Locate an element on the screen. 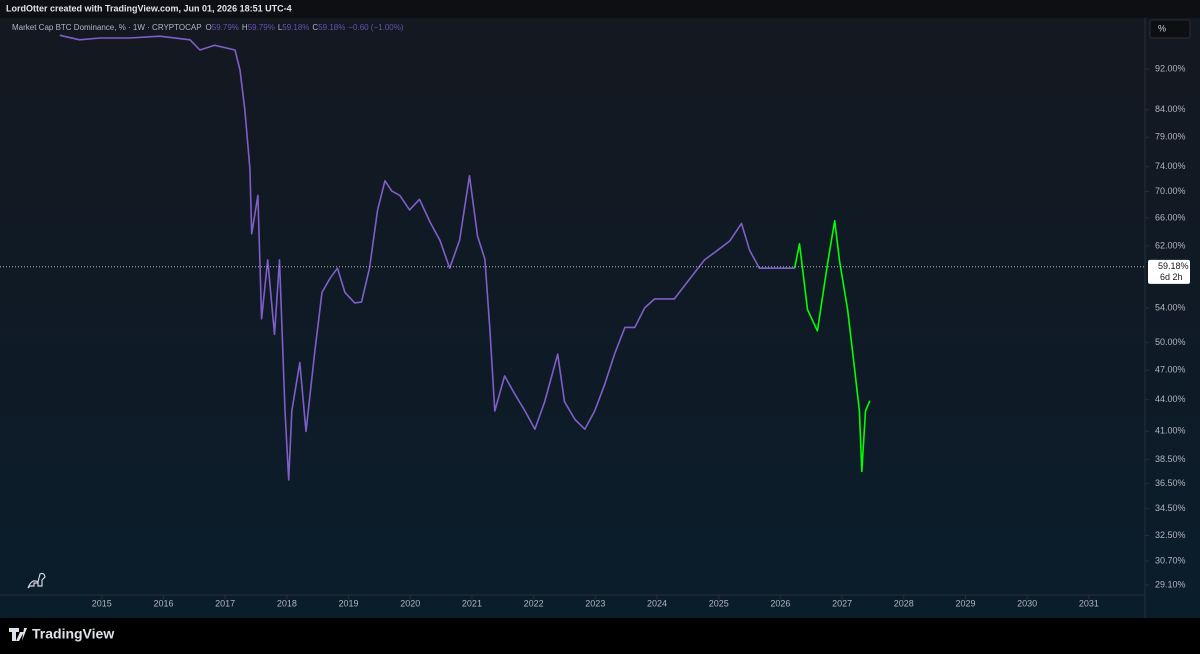 The width and height of the screenshot is (1200, 654). y-tick-label: 62.00% is located at coordinates (1170, 245).